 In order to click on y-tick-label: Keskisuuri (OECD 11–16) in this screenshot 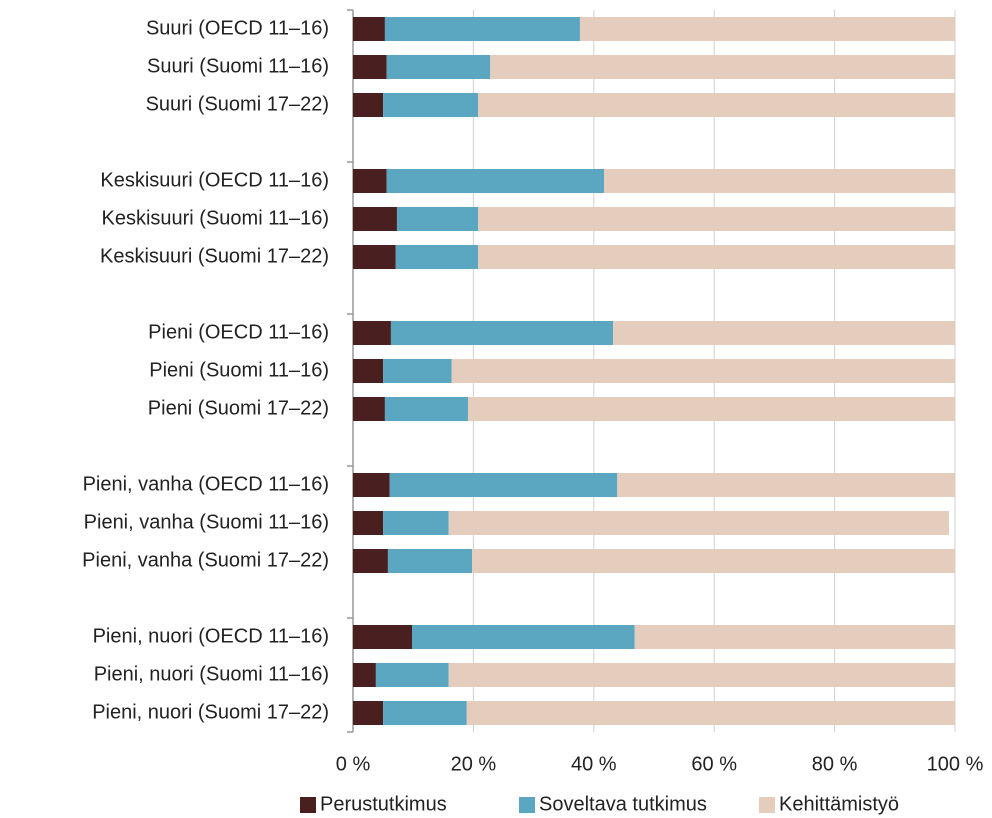, I will do `click(214, 180)`.